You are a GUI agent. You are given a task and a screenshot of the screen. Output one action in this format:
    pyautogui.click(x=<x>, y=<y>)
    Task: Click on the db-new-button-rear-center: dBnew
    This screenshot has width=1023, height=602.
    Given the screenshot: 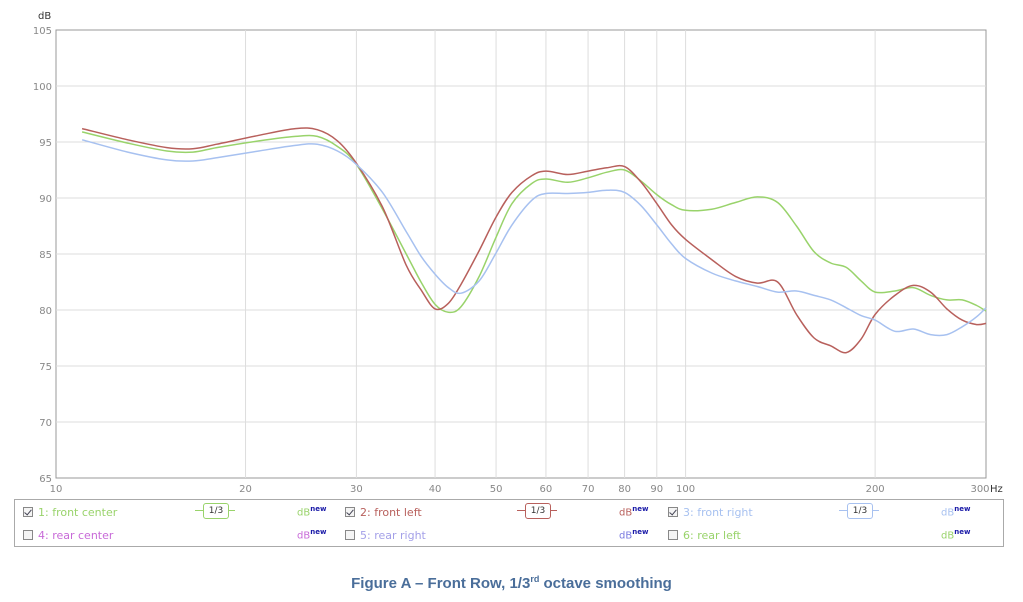 What is the action you would take?
    pyautogui.click(x=311, y=534)
    